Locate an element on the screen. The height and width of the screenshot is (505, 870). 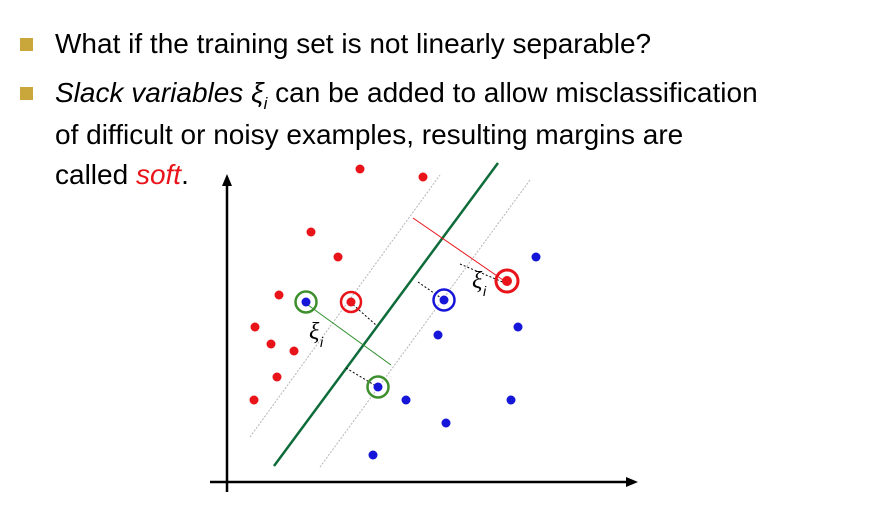
bullet-2-line-3: called is located at coordinates (95, 174).